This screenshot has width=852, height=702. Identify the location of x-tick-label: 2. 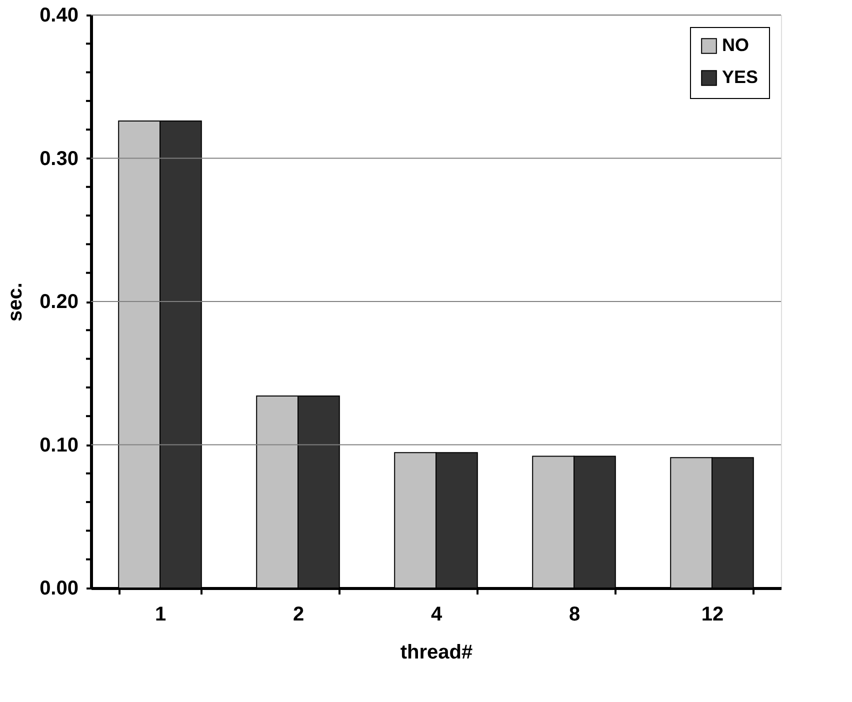
(298, 615).